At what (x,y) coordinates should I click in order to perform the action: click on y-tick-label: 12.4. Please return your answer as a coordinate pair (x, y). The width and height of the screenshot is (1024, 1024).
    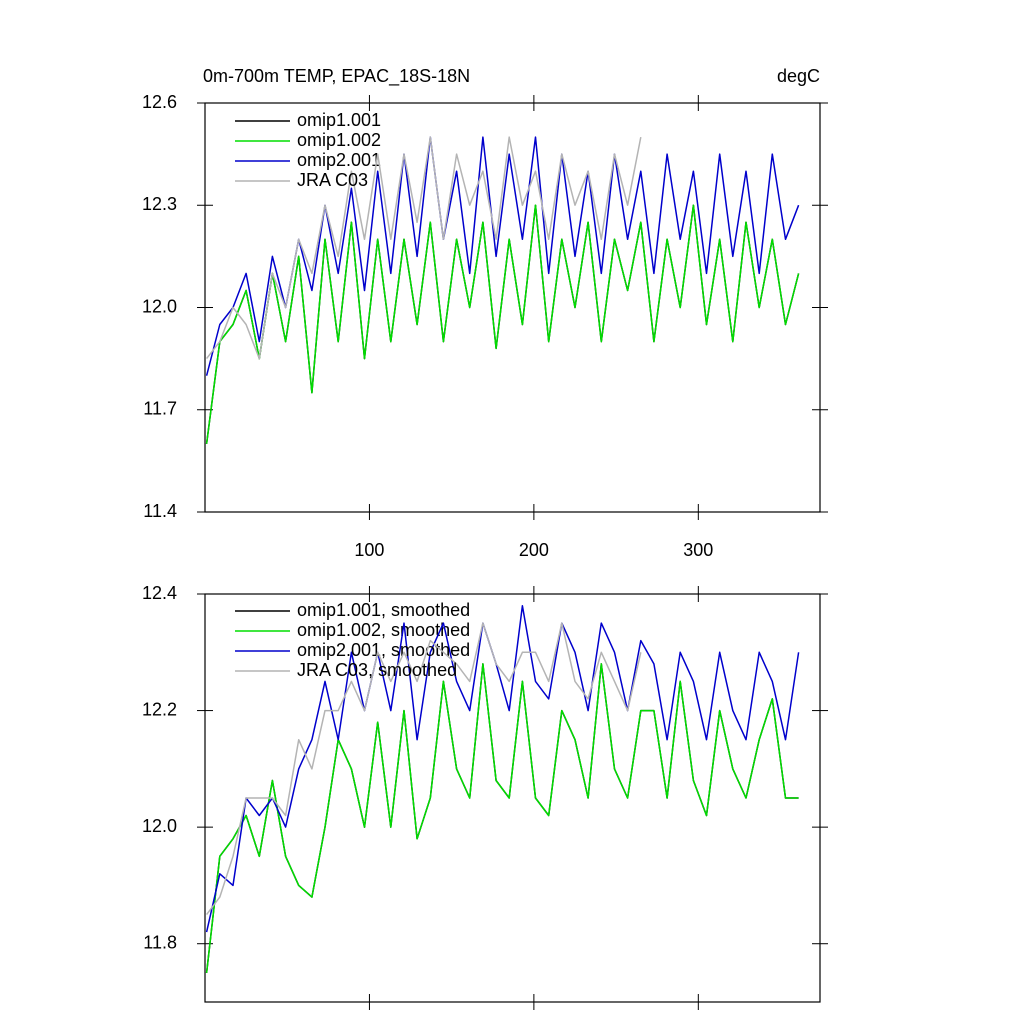
    Looking at the image, I should click on (159, 593).